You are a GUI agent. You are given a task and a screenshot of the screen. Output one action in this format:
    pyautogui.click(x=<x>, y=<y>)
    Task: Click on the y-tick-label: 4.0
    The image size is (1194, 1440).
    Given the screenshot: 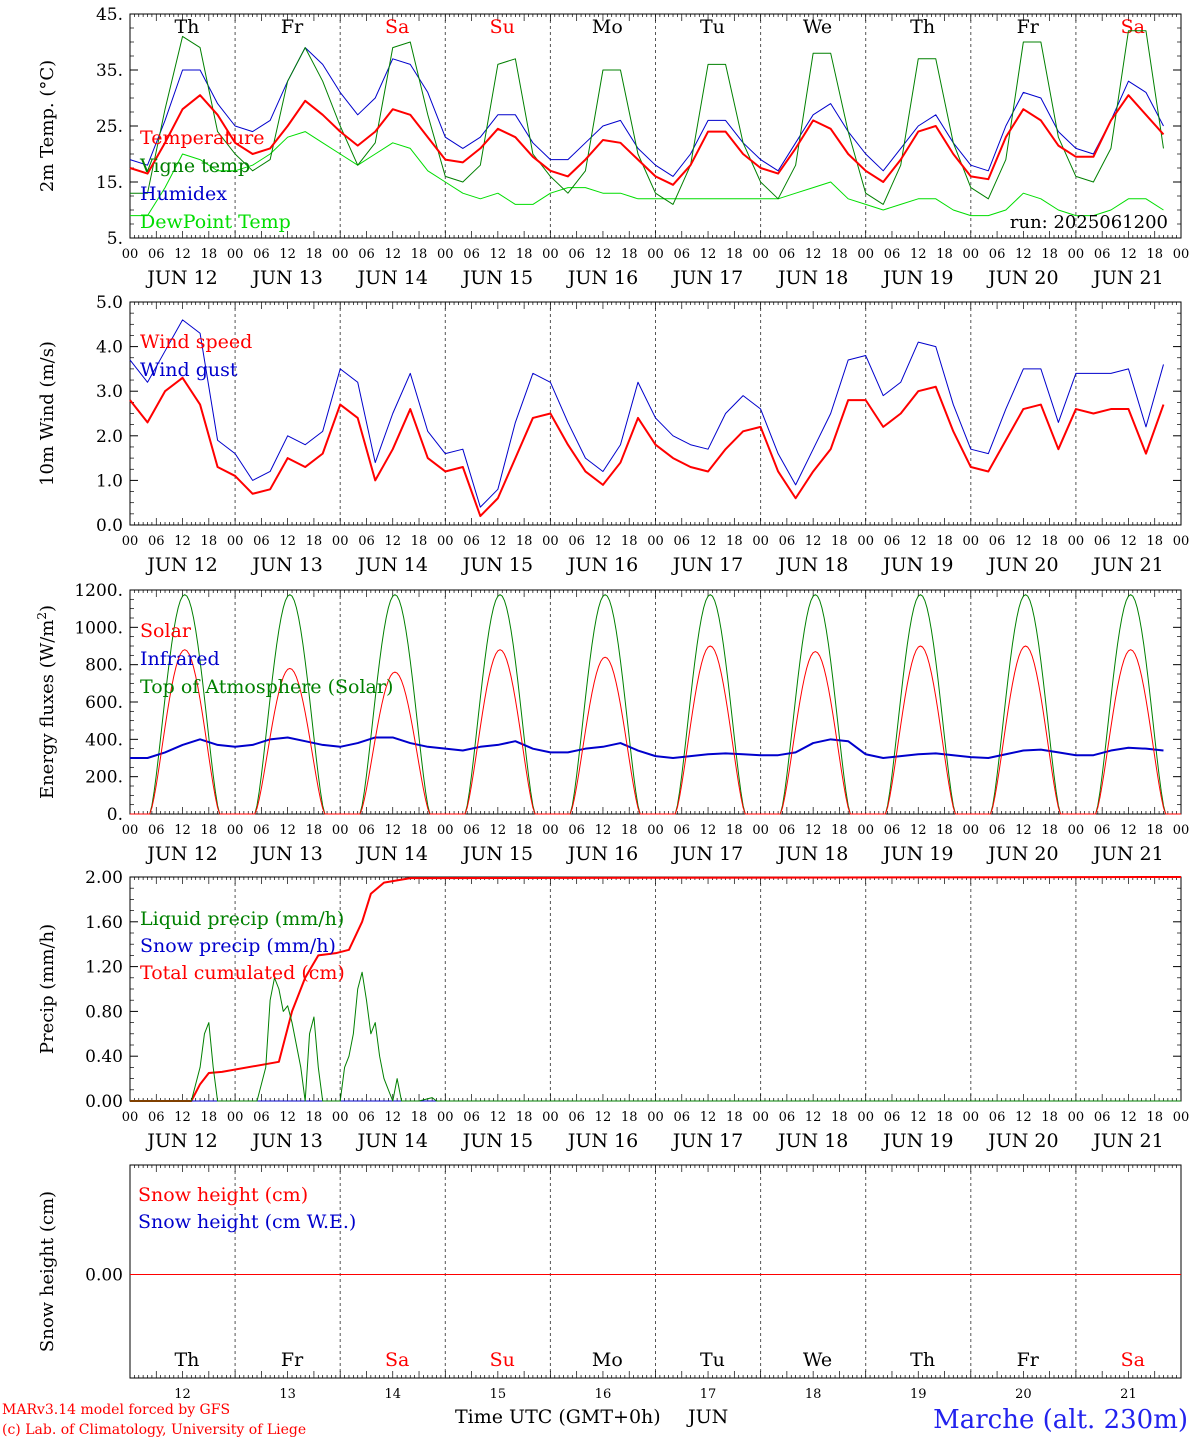 What is the action you would take?
    pyautogui.click(x=109, y=348)
    